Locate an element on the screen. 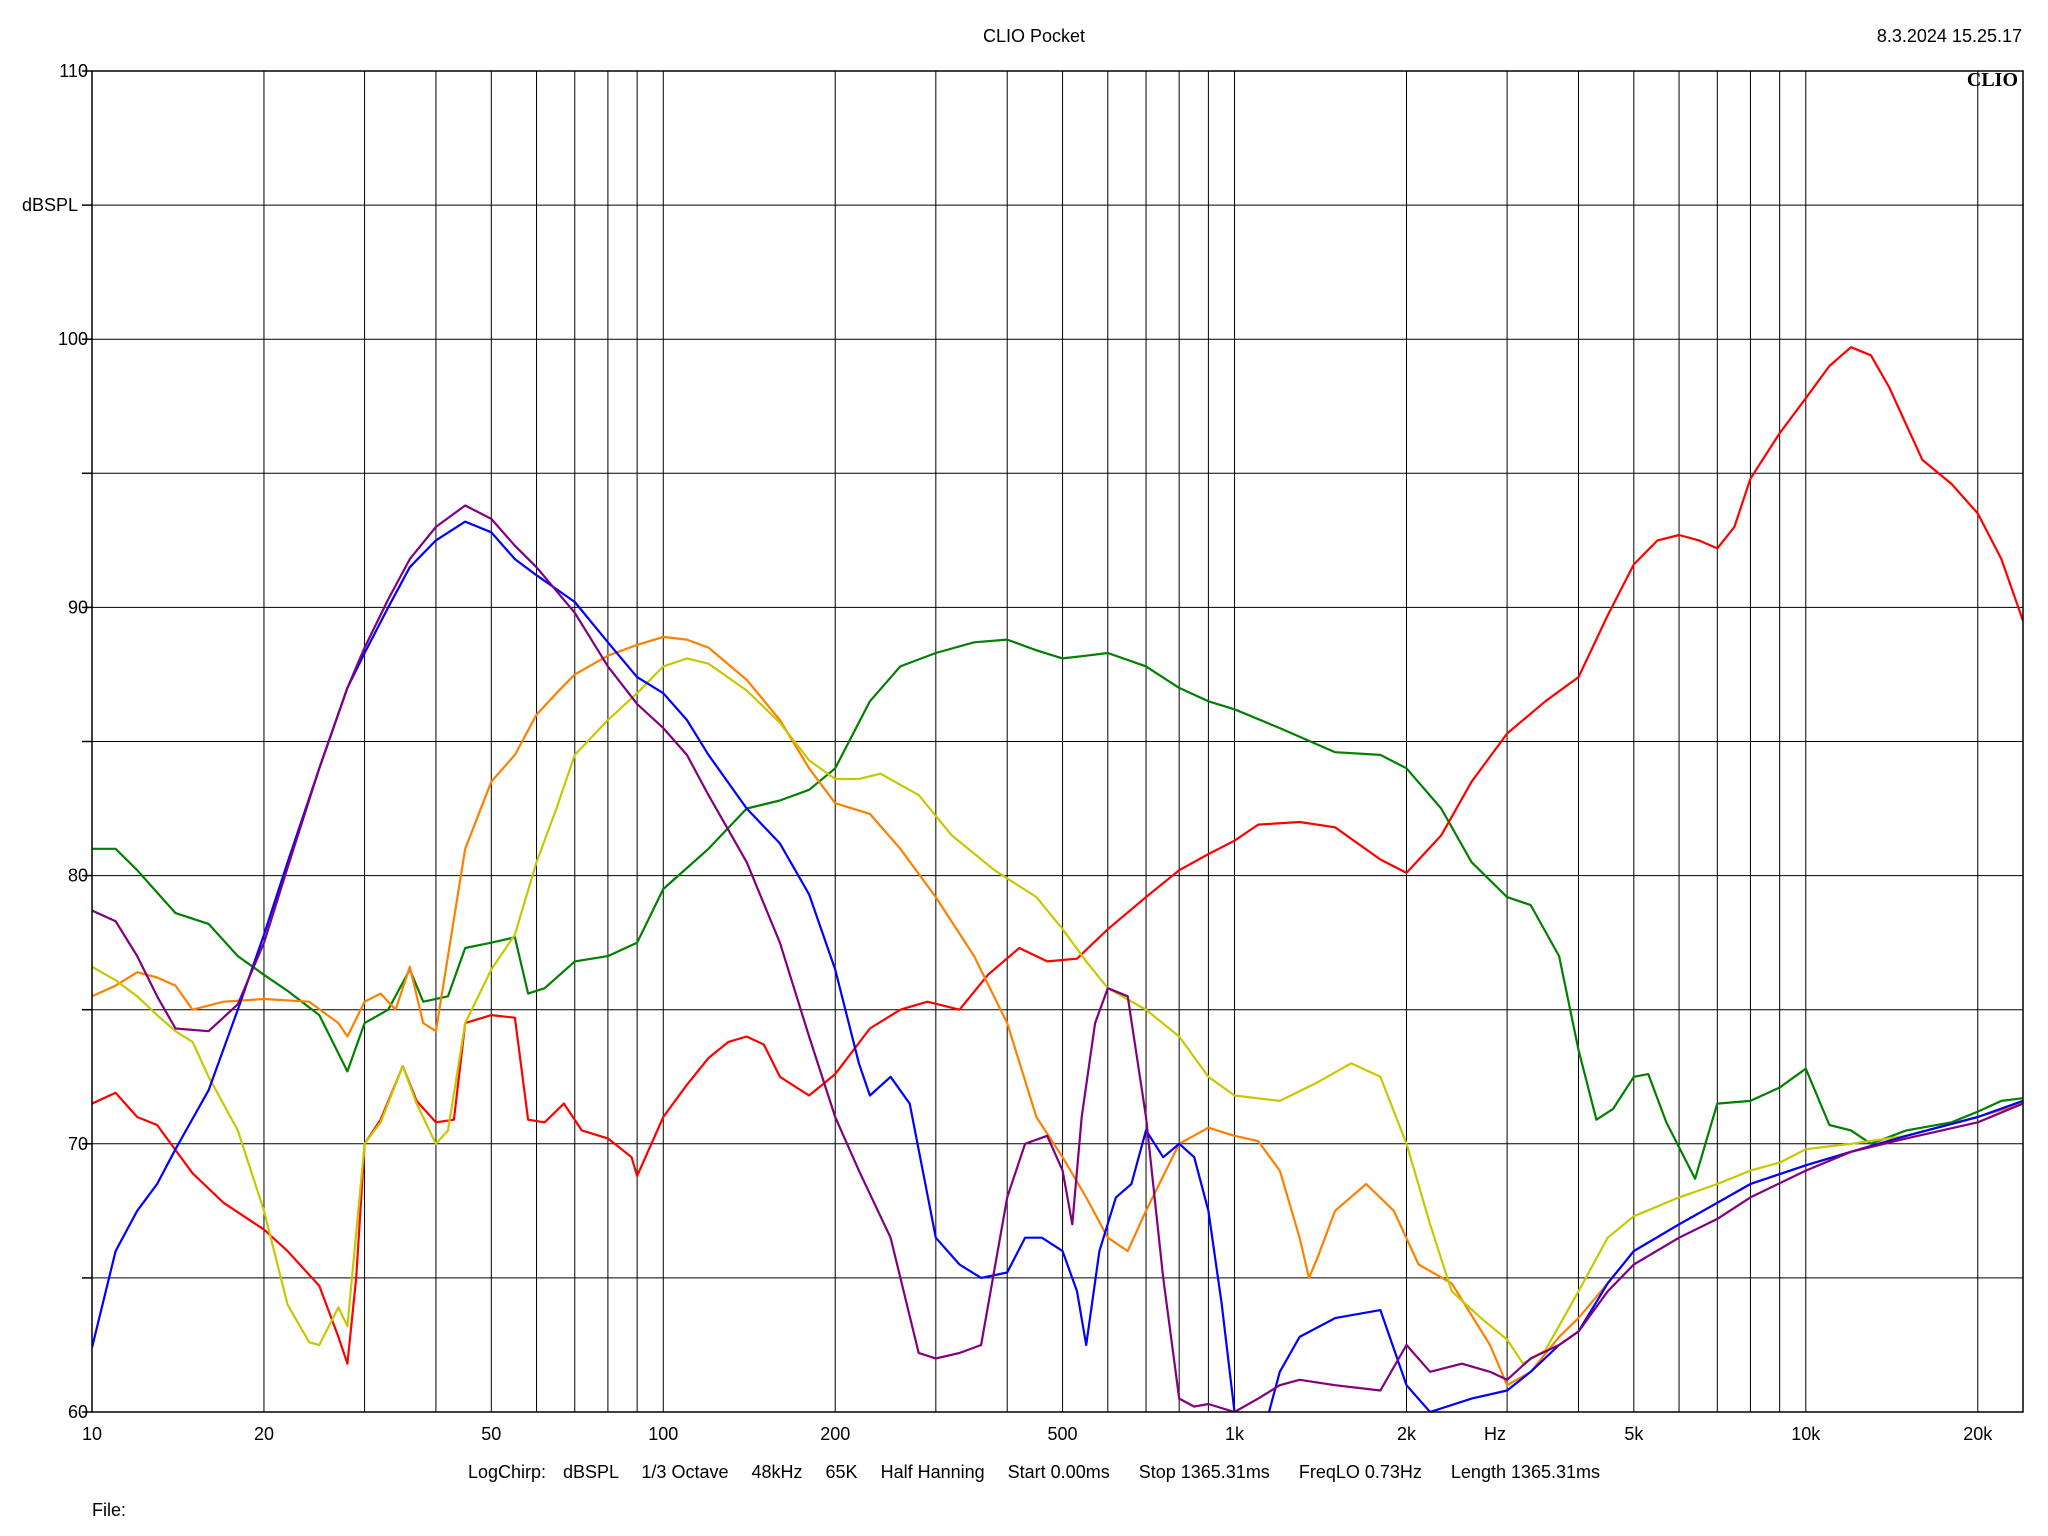 This screenshot has height=1536, width=2048. setting-size: 65K is located at coordinates (842, 1472).